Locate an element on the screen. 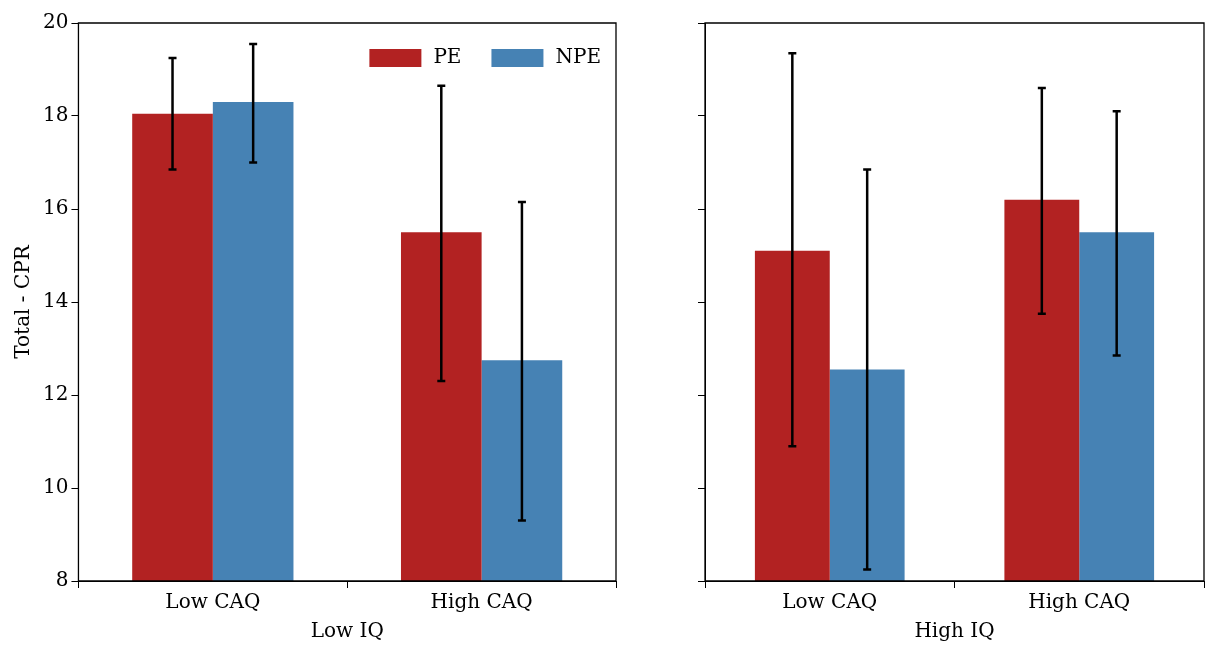  legend-label: NPE is located at coordinates (578, 56).